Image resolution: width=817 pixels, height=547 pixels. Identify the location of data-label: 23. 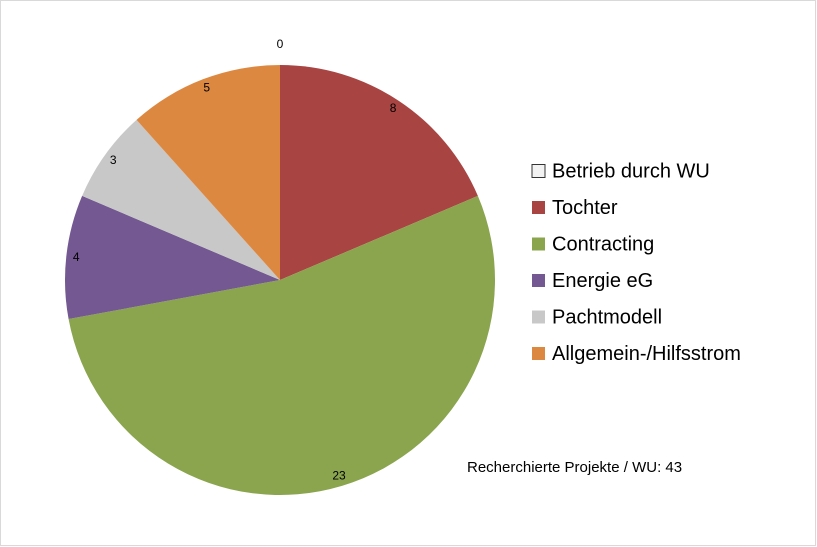
(339, 475).